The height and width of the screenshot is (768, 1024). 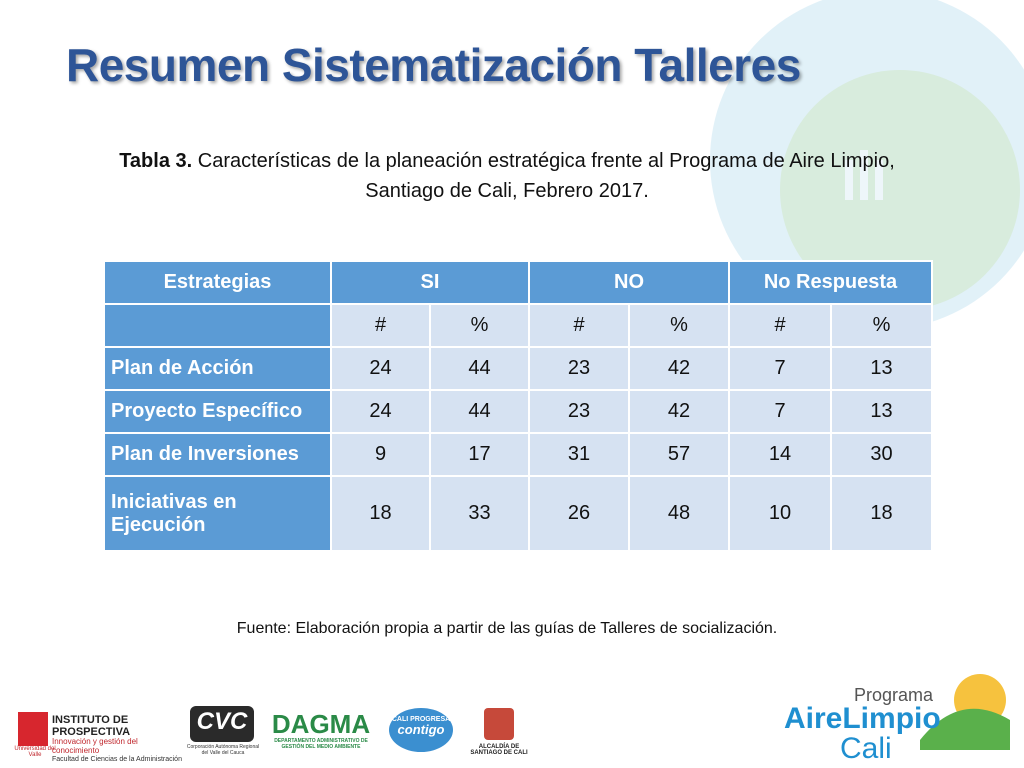 What do you see at coordinates (864, 175) in the screenshot?
I see `chapel-icon` at bounding box center [864, 175].